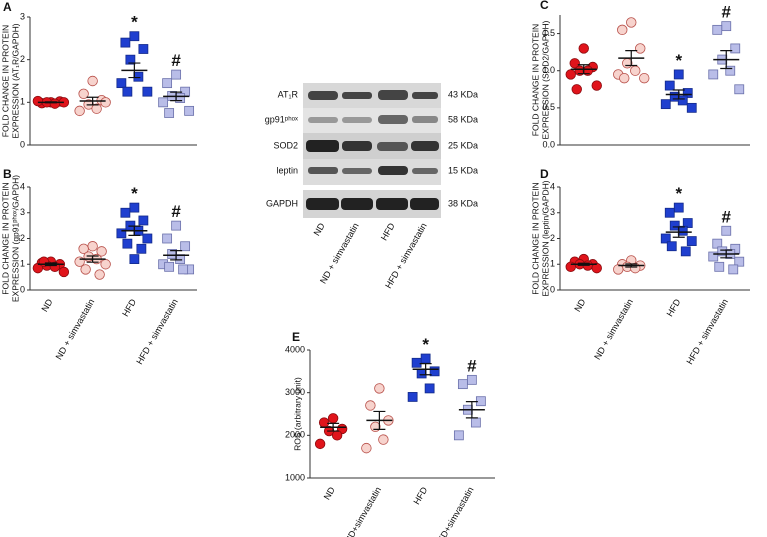 This screenshot has height=537, width=767. I want to click on x-tick-label: ND, so click(329, 493).